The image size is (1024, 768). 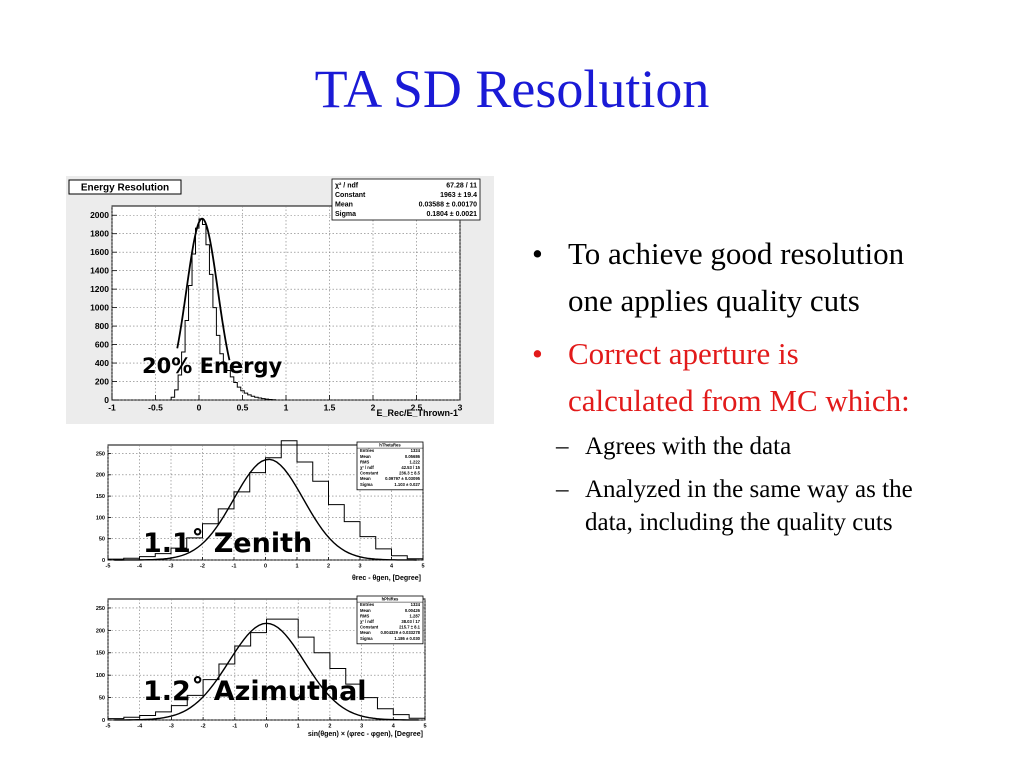 I want to click on stats-box-title: hPhiRes, so click(x=390, y=599).